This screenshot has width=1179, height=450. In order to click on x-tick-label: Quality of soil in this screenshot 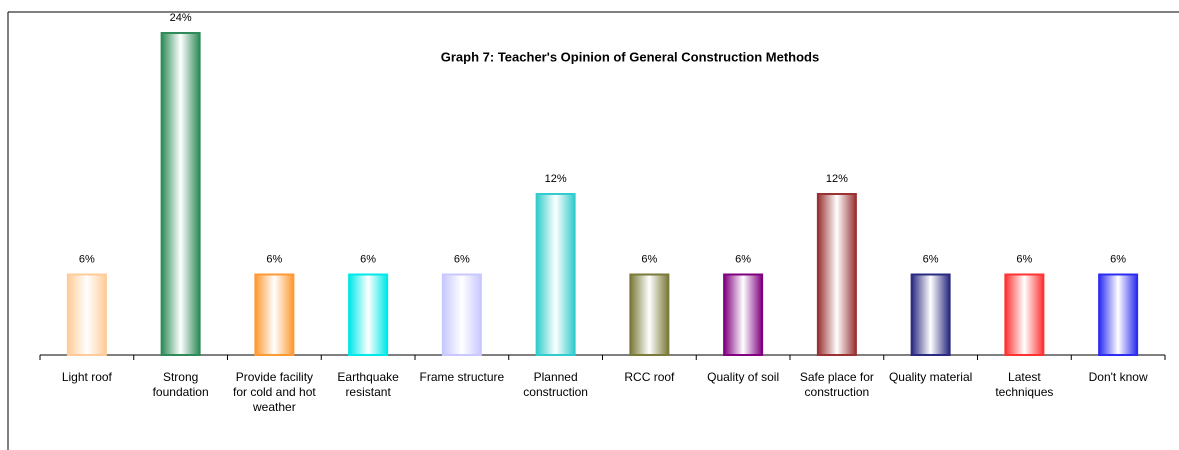, I will do `click(743, 377)`.